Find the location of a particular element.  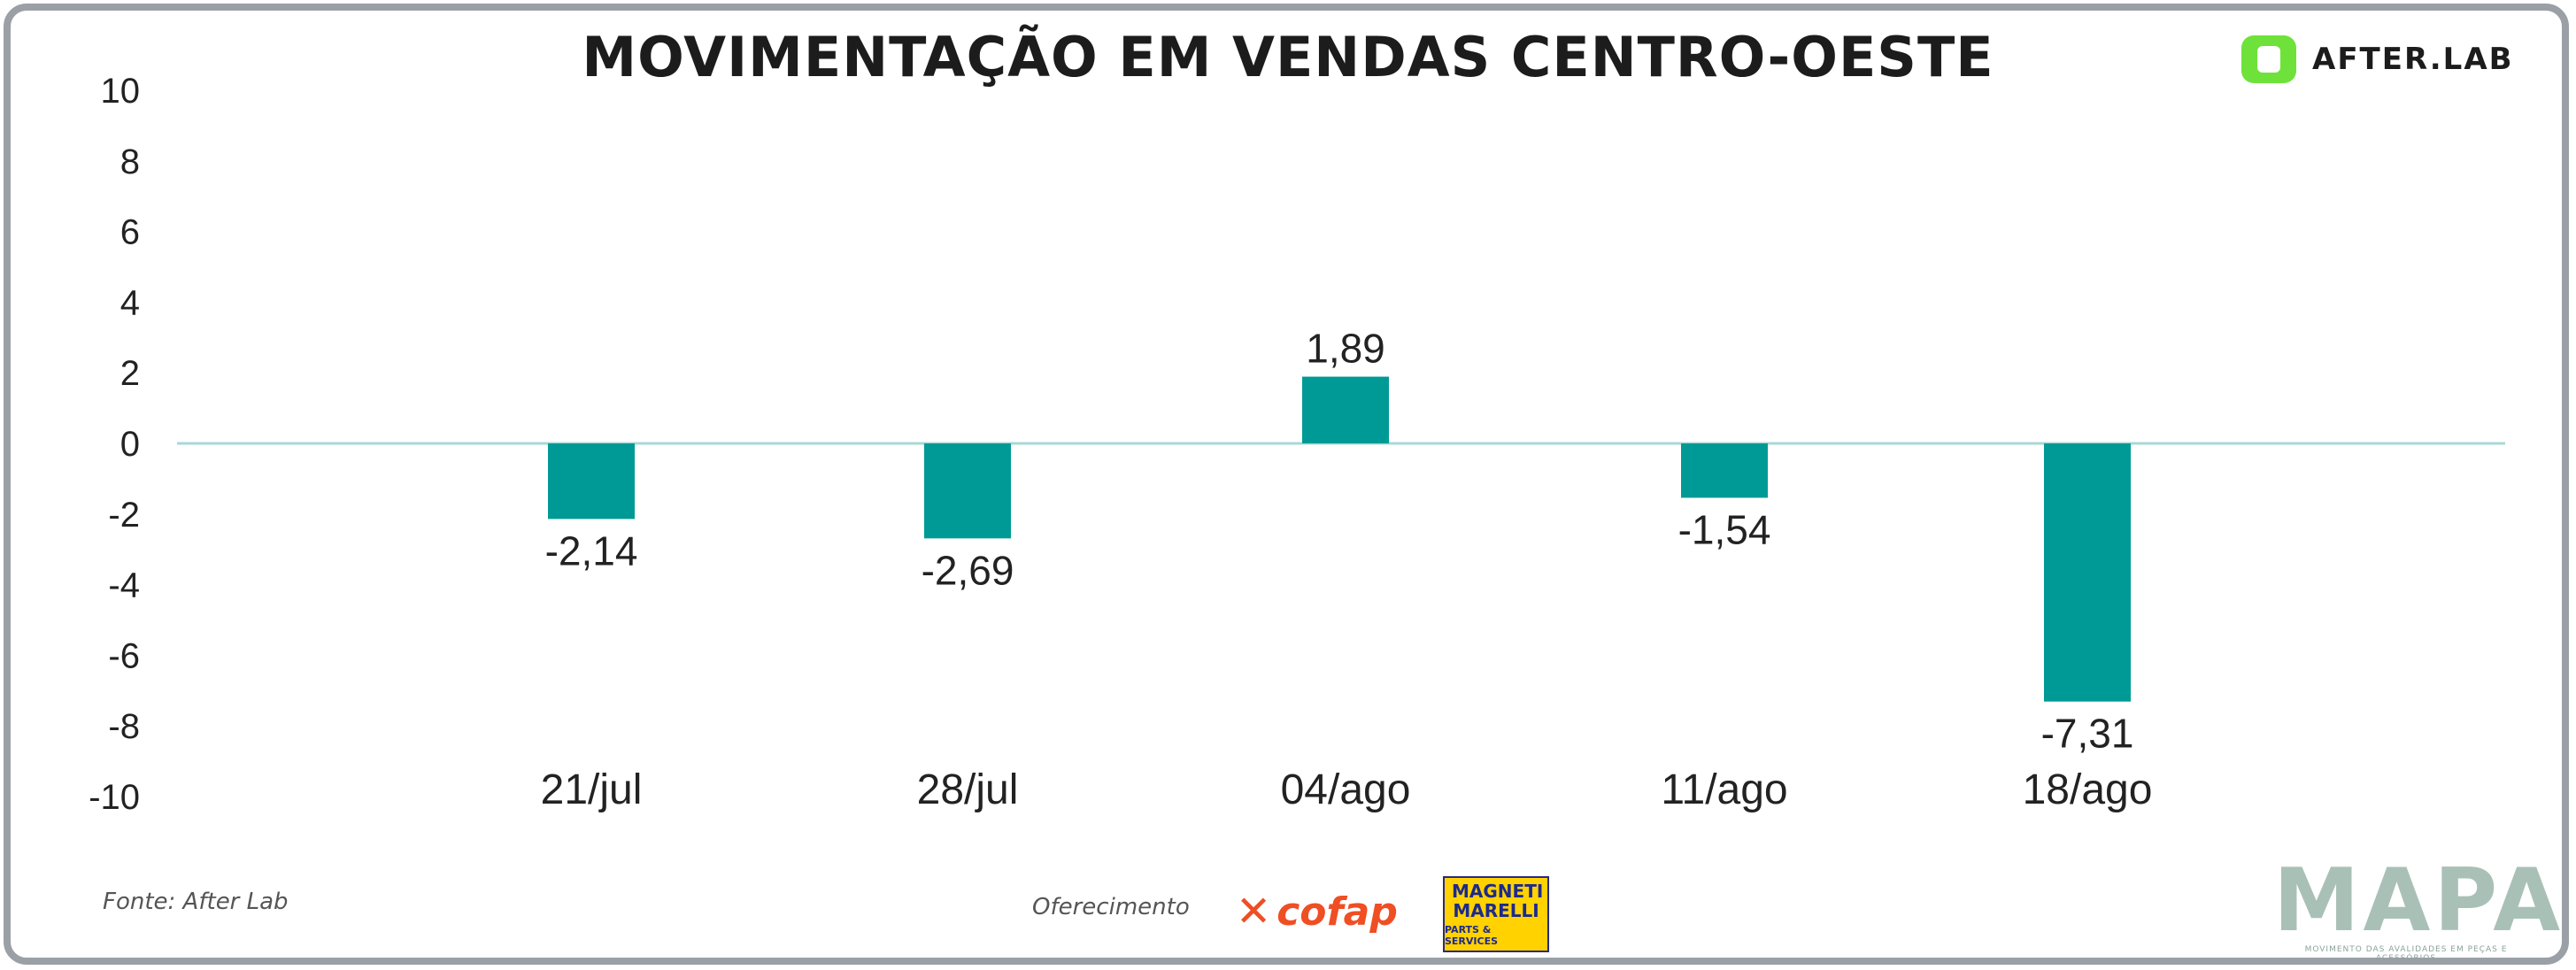

afterlab-logo: AFTER.LAB is located at coordinates (2377, 59).